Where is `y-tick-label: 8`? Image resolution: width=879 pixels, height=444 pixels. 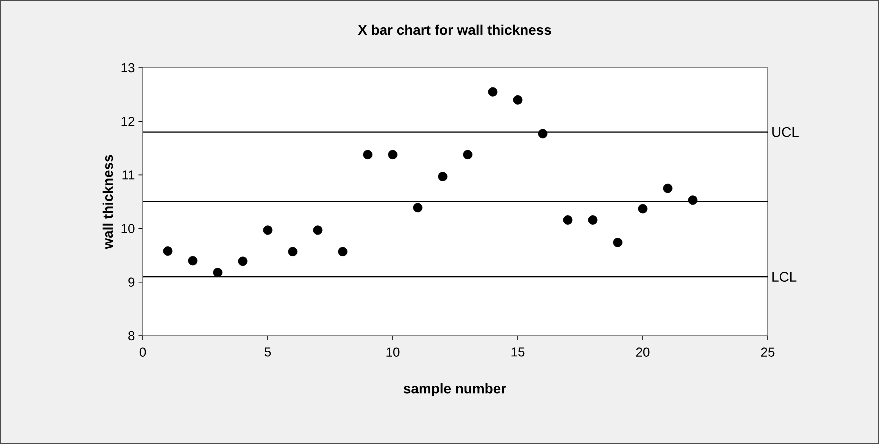 y-tick-label: 8 is located at coordinates (131, 336).